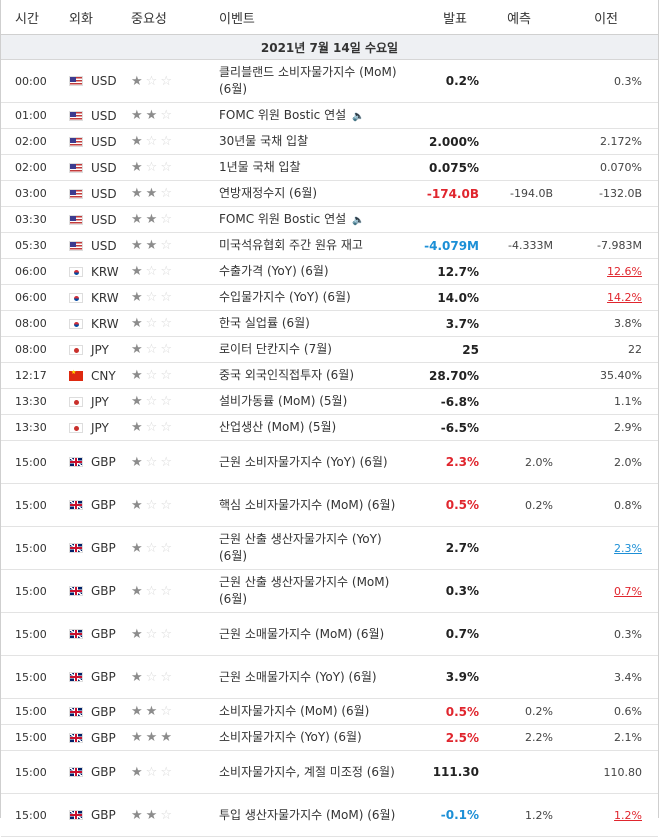  I want to click on event-name-cell: 수입물가지수 (YoY) (6월), so click(308, 297).